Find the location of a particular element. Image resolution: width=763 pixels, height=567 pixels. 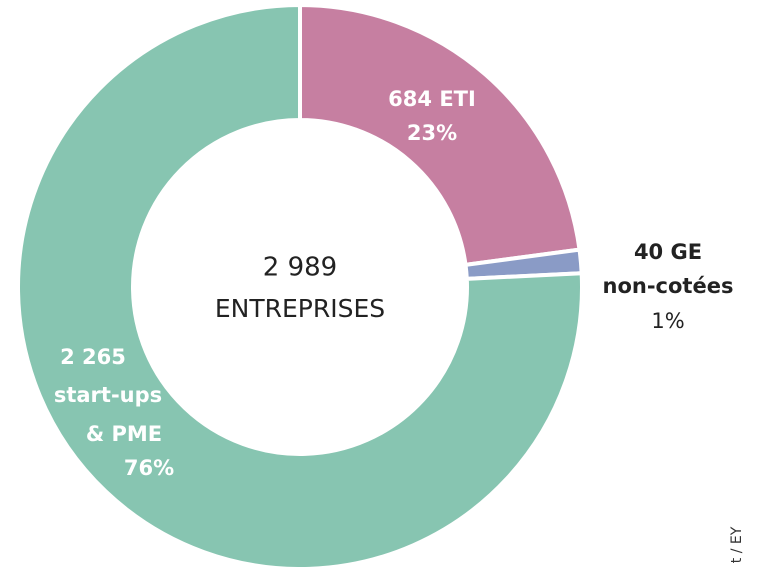

segment-label: 2 265 is located at coordinates (93, 357).